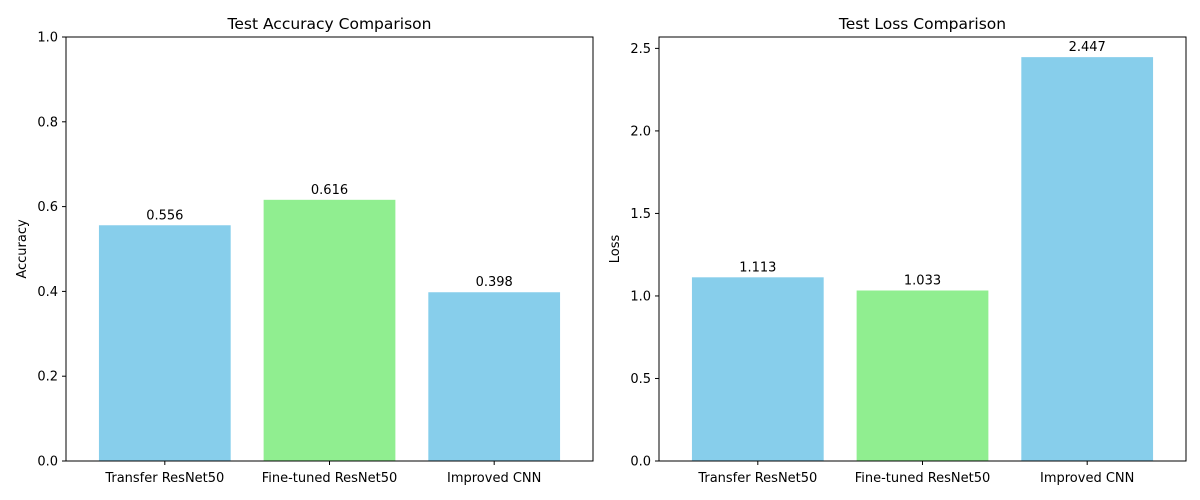 This screenshot has width=1200, height=500. What do you see at coordinates (640, 214) in the screenshot?
I see `y-tick-label: 1.5` at bounding box center [640, 214].